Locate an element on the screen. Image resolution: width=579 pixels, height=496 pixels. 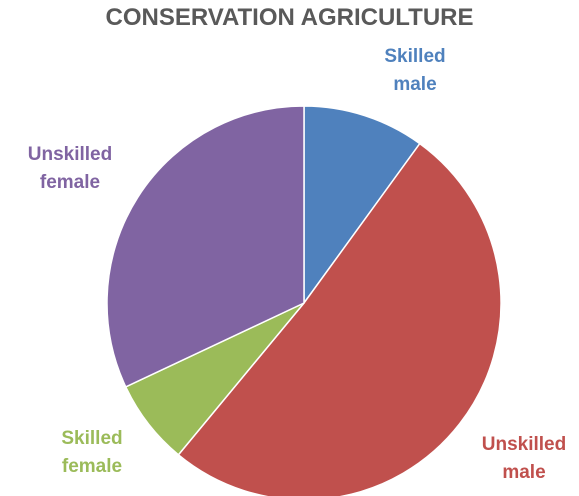
slice-label-unskilled-female: Unskilled female is located at coordinates (70, 168).